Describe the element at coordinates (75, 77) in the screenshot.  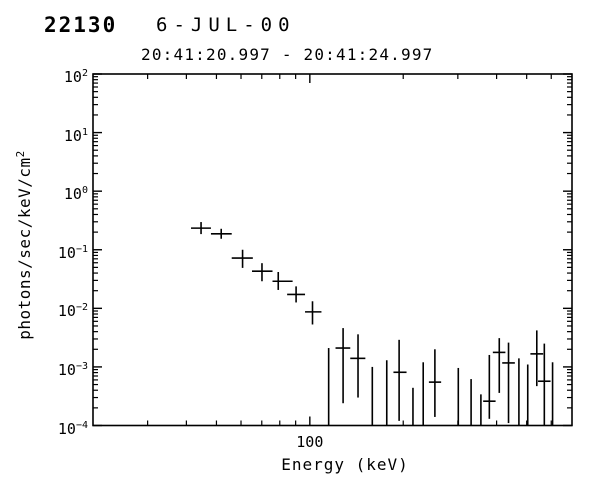
I see `y-tick-label: 10²` at that location.